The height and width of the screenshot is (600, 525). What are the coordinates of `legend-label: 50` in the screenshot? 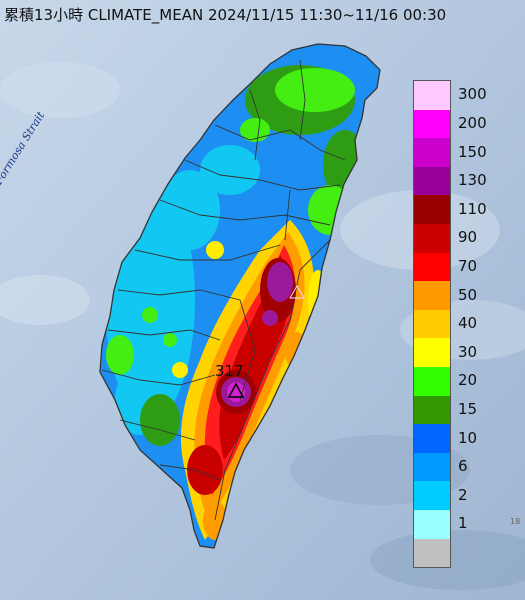 It's located at (468, 294).